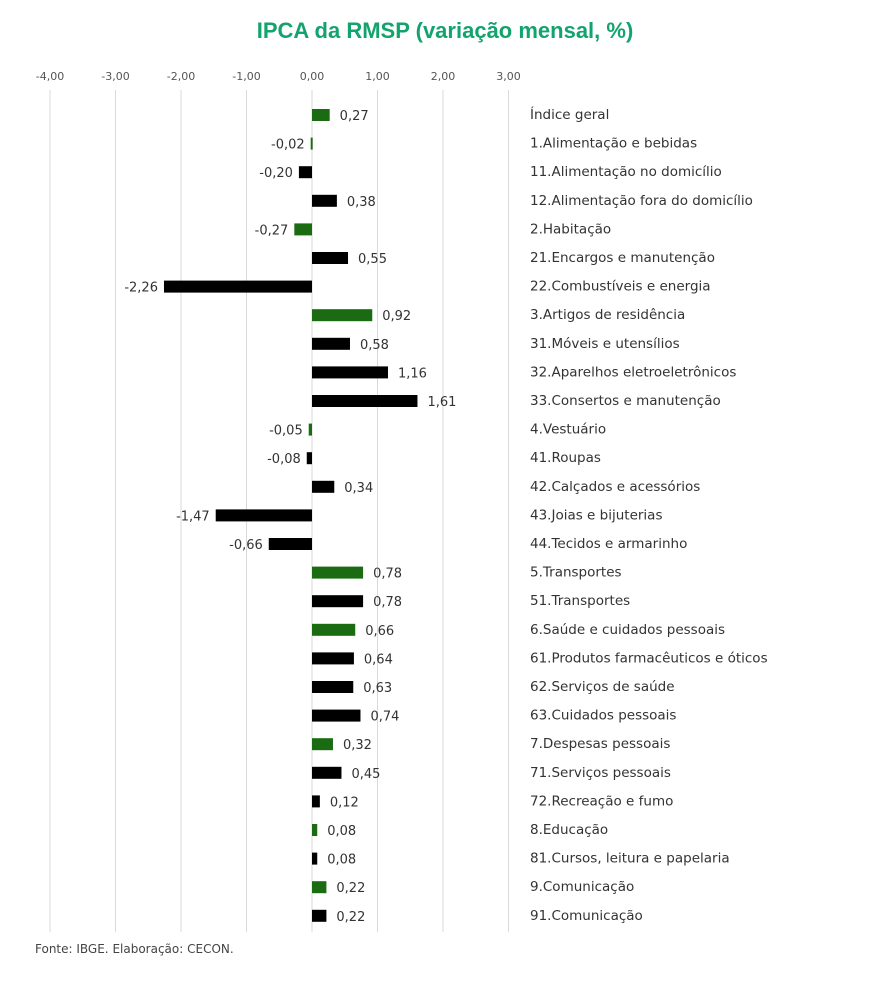 This screenshot has height=991, width=890. Describe the element at coordinates (365, 774) in the screenshot. I see `data-label: 0,45` at that location.